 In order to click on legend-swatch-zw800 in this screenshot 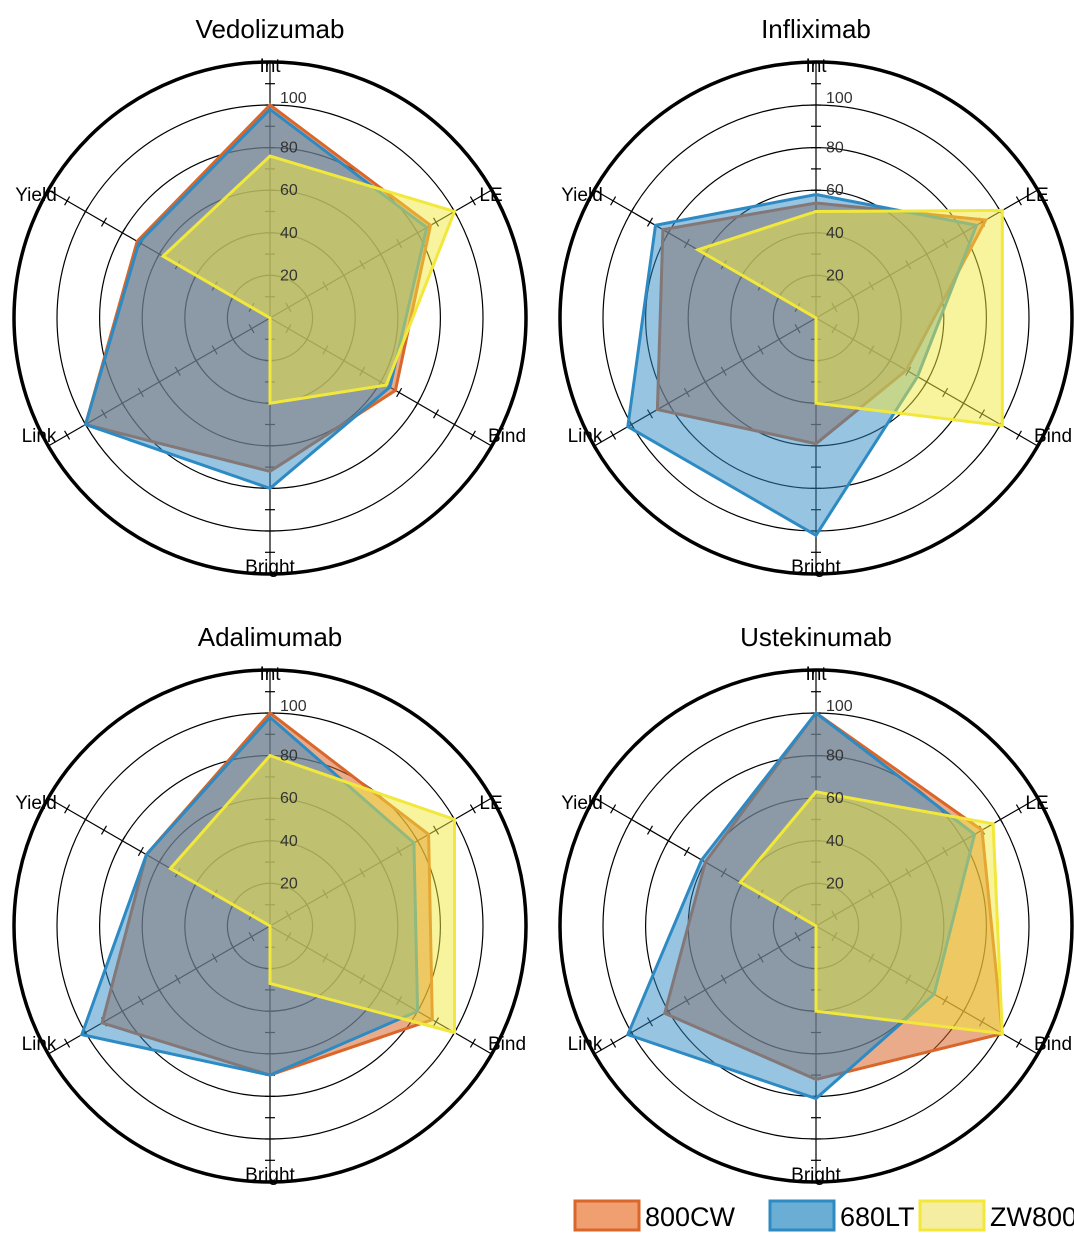, I will do `click(952, 1215)`.